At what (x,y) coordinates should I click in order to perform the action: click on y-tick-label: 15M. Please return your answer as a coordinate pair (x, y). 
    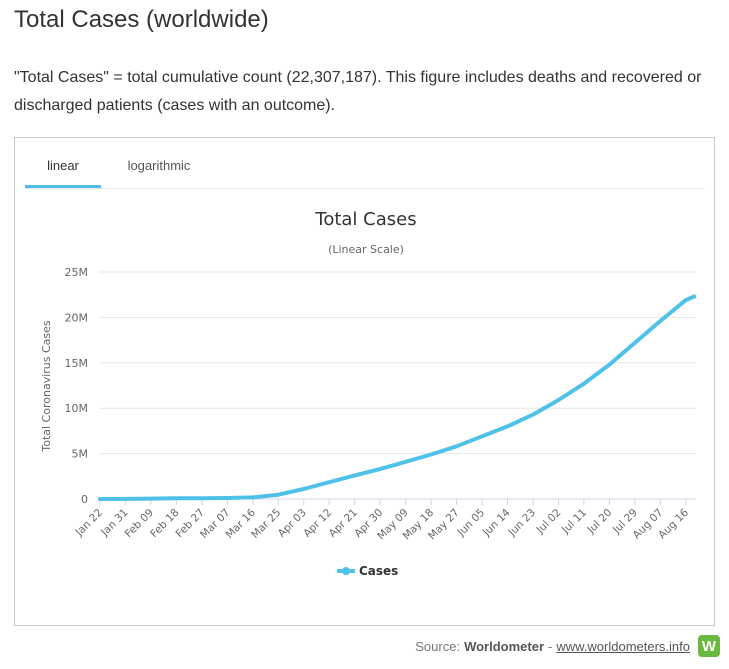
    Looking at the image, I should click on (77, 363).